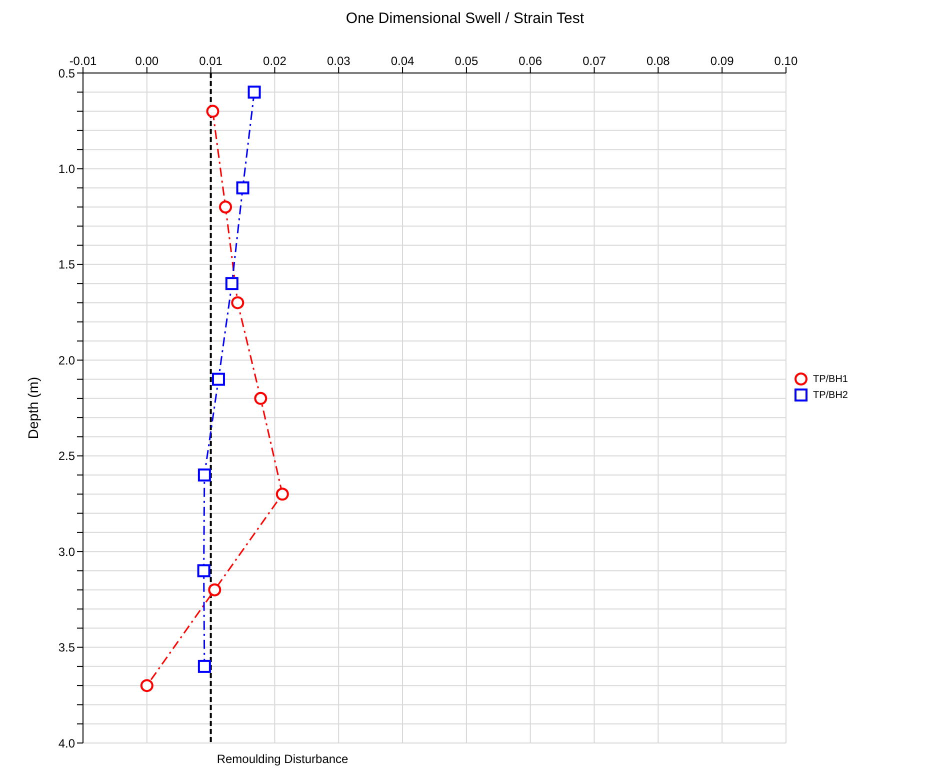 The width and height of the screenshot is (940, 775). Describe the element at coordinates (67, 360) in the screenshot. I see `y-tick-label: 2.0` at that location.